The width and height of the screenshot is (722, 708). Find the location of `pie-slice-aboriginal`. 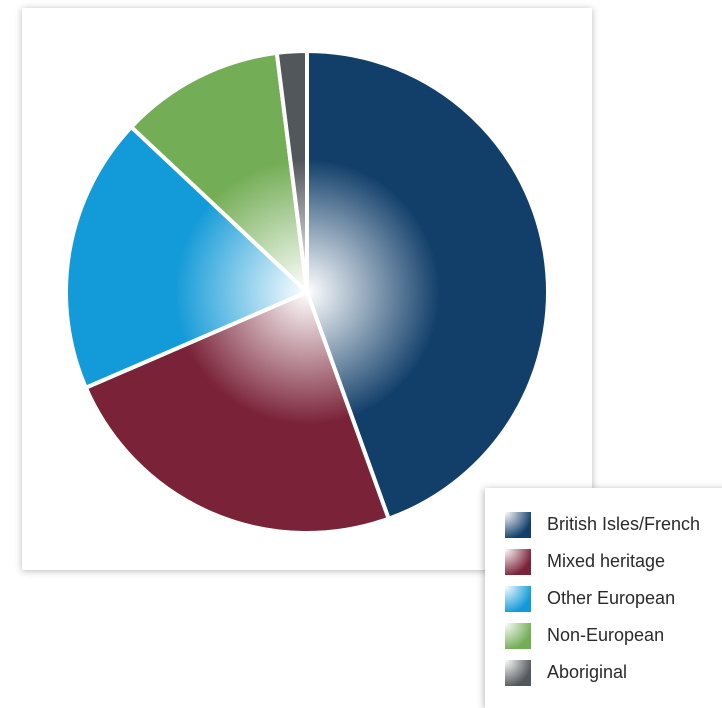

pie-slice-aboriginal is located at coordinates (291, 171).